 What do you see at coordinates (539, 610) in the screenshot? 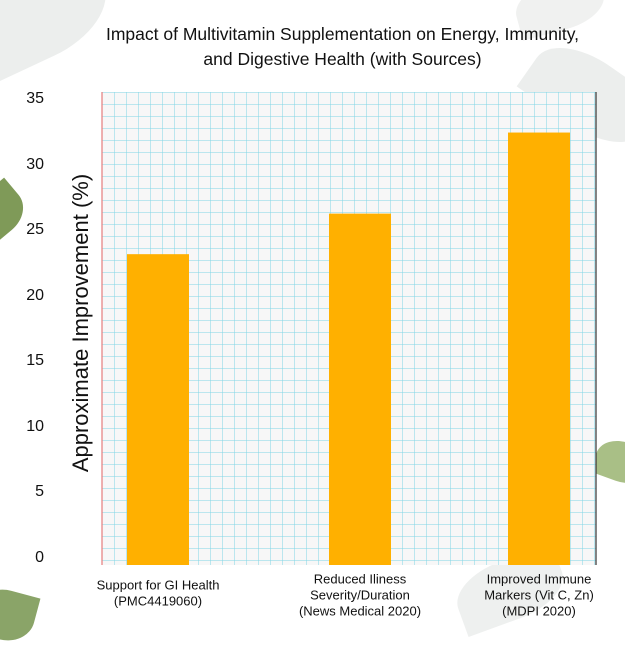
I see `x-category-label: (MDPI 2020)` at bounding box center [539, 610].